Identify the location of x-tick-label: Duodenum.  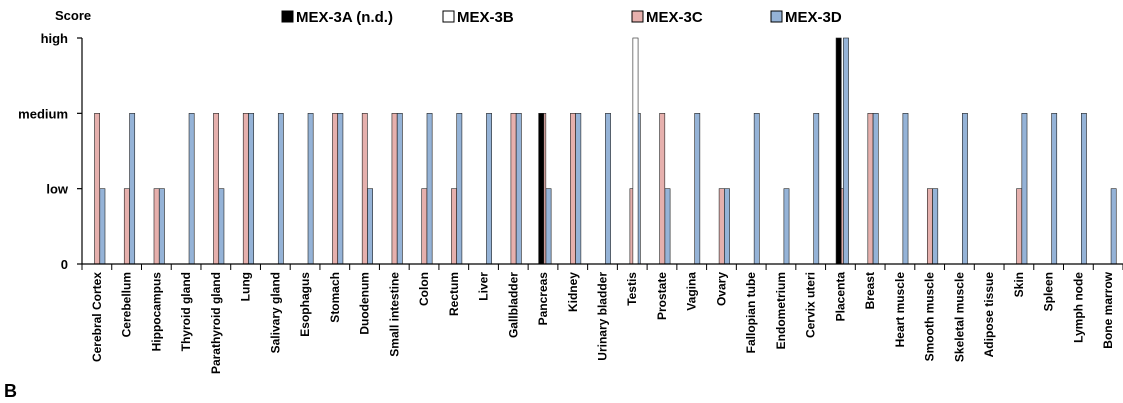
(365, 303).